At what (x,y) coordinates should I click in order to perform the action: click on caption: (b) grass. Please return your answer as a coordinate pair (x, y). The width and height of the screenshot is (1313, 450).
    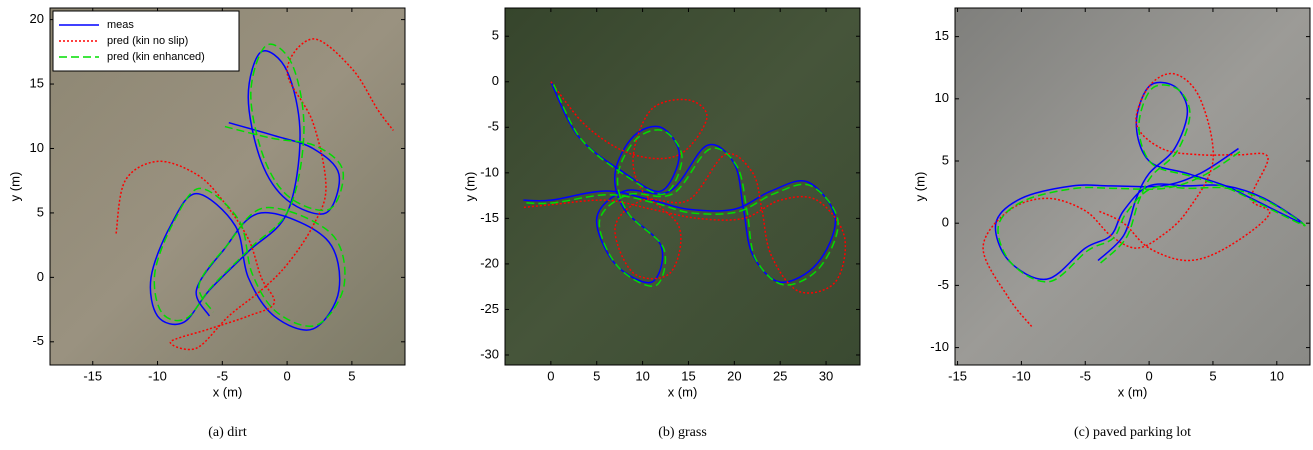
    Looking at the image, I should click on (682, 432).